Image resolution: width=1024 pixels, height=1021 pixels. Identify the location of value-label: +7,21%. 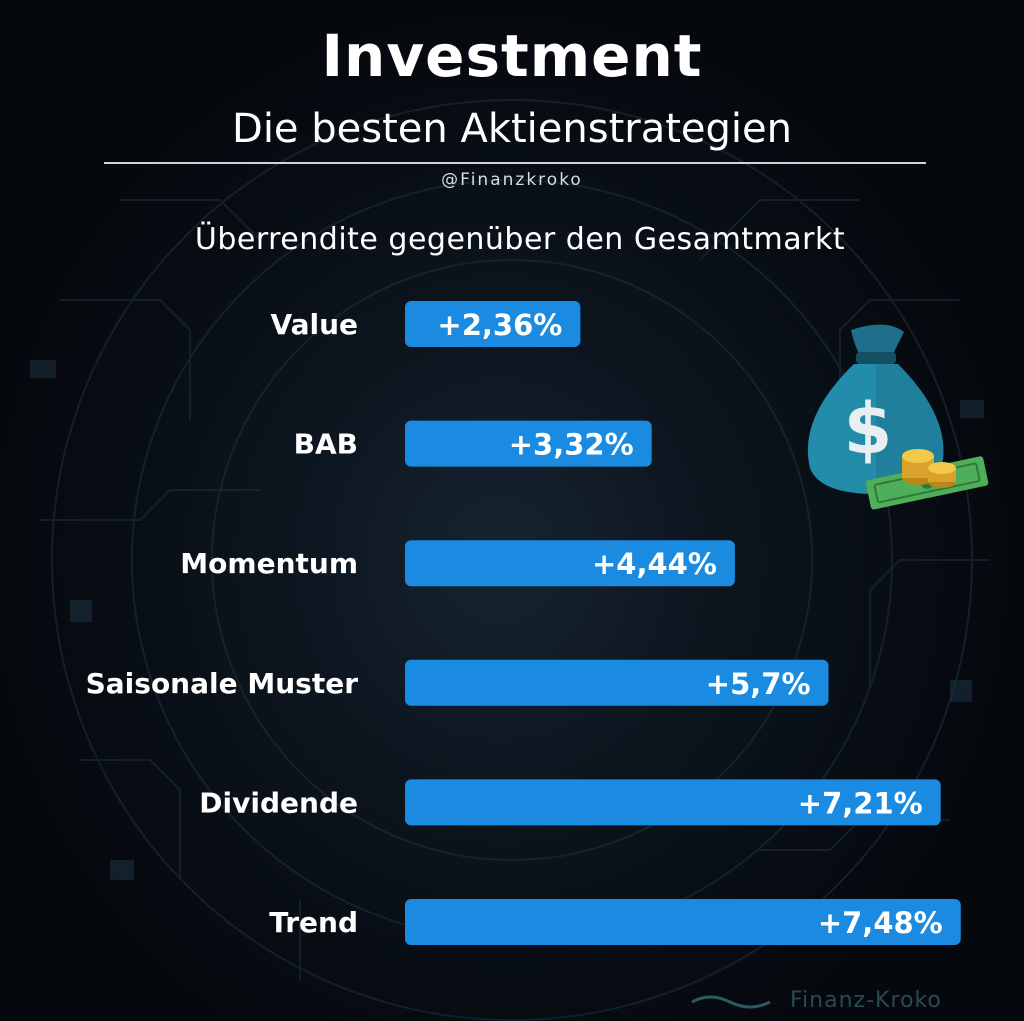
(860, 803).